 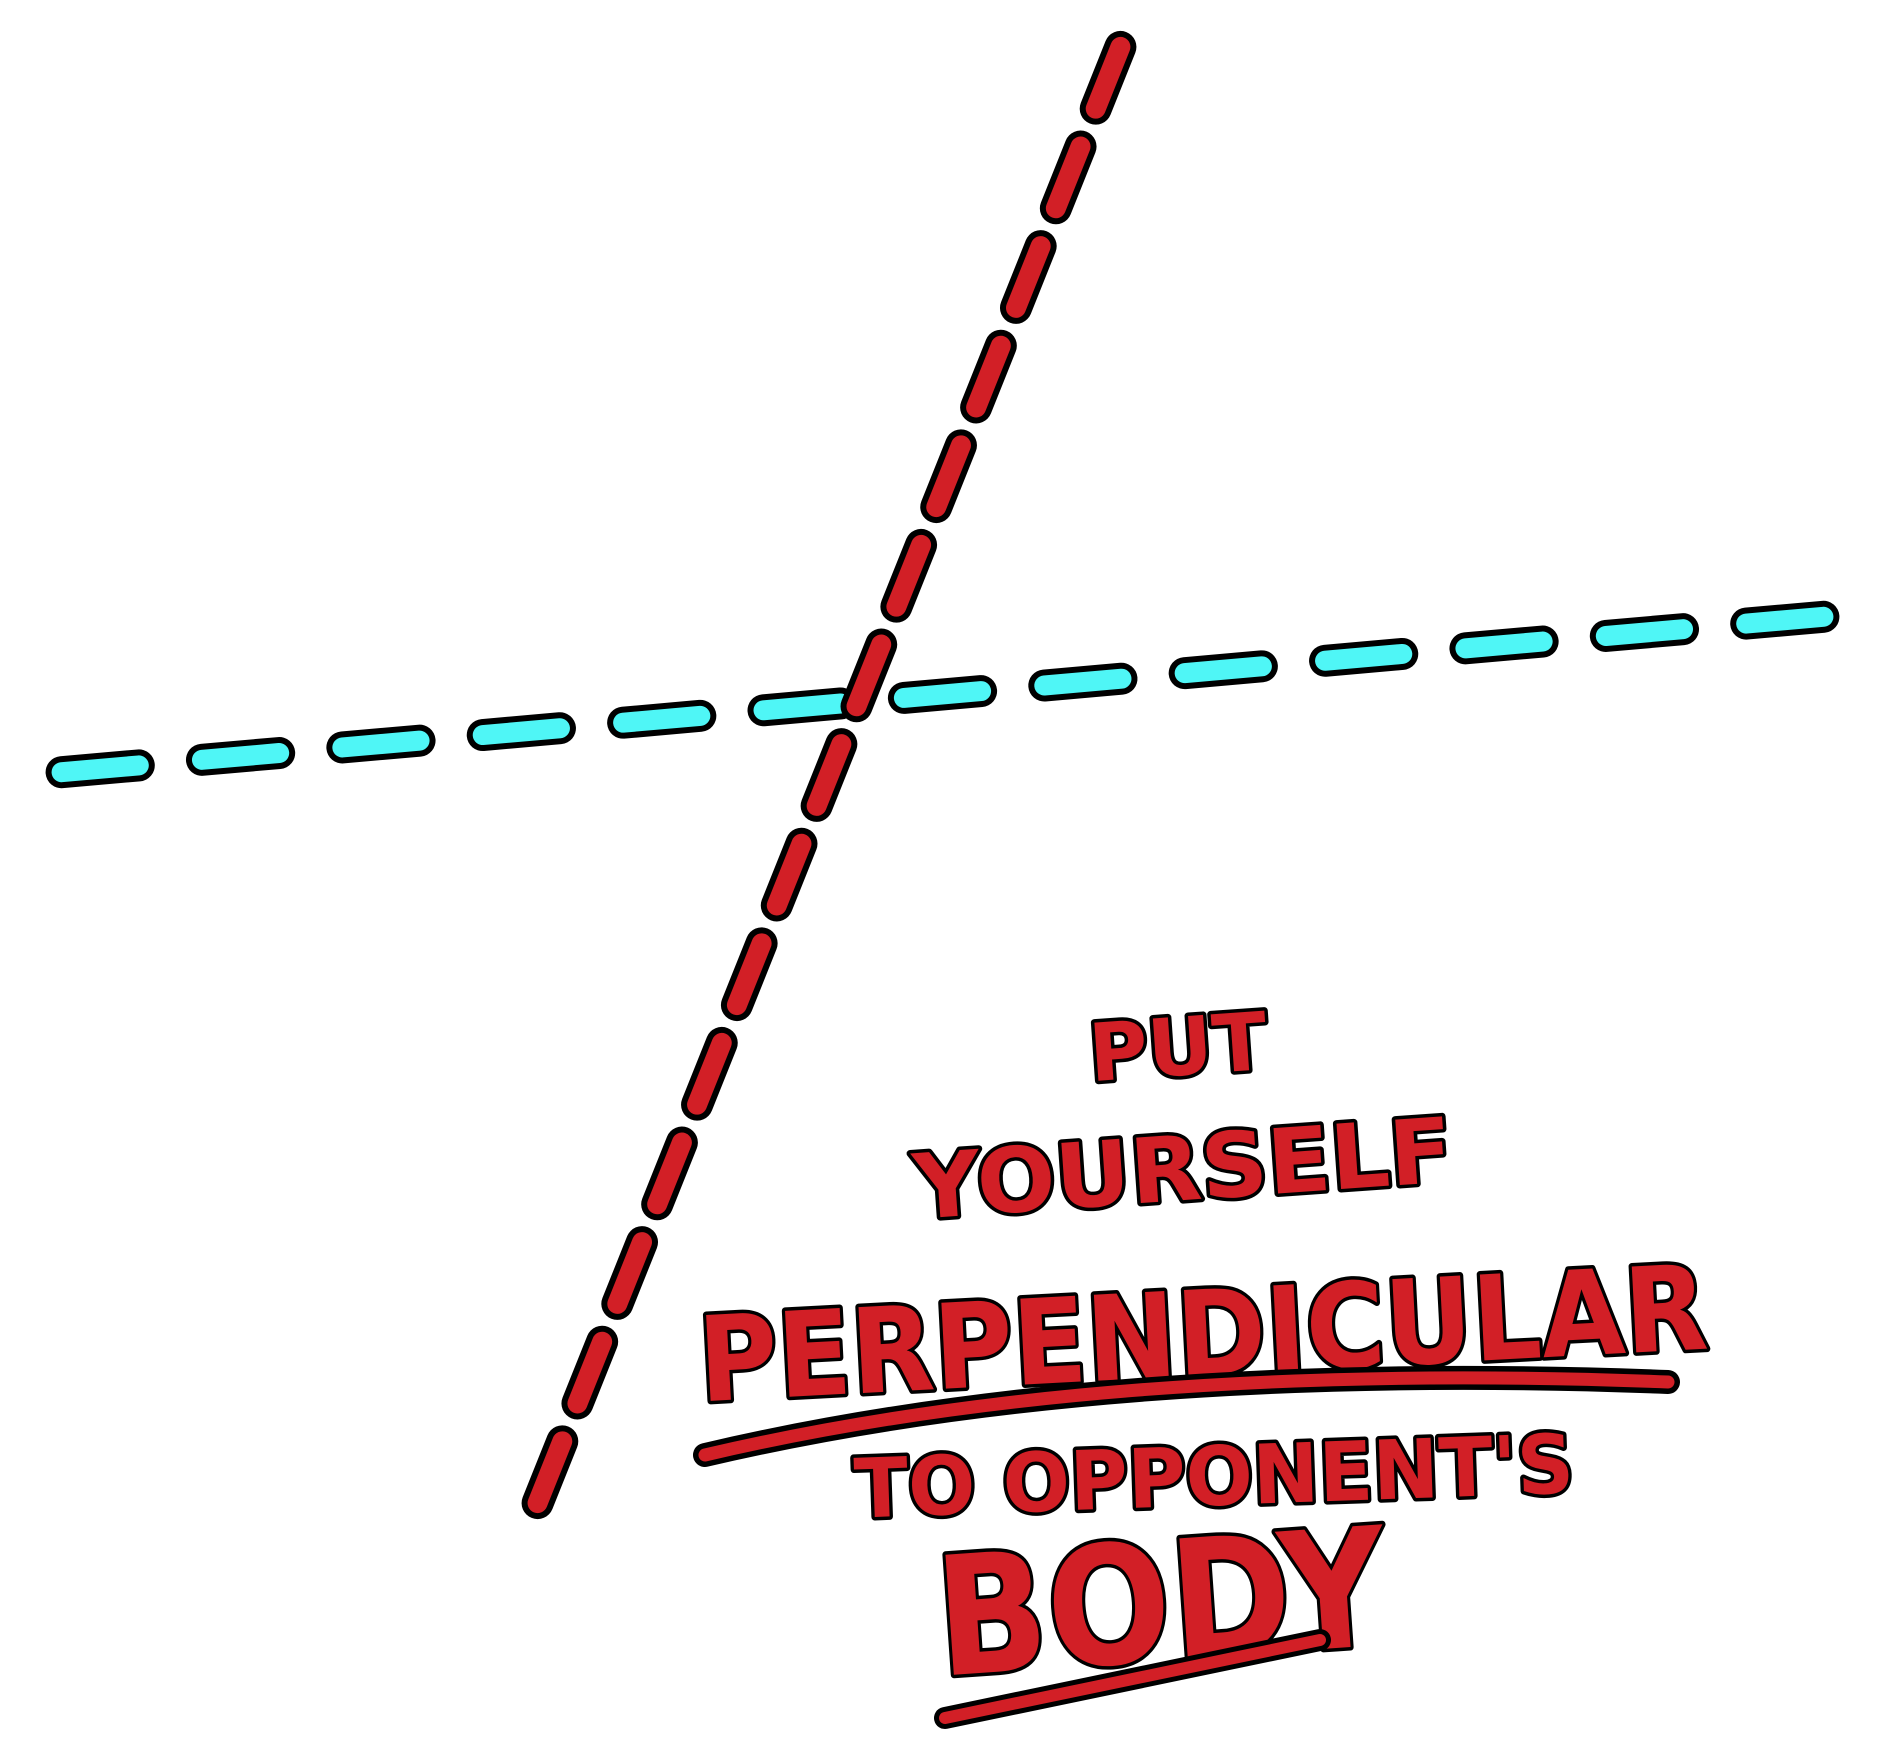 What do you see at coordinates (1182, 1169) in the screenshot?
I see `caption-line-yourself: YOURSELF` at bounding box center [1182, 1169].